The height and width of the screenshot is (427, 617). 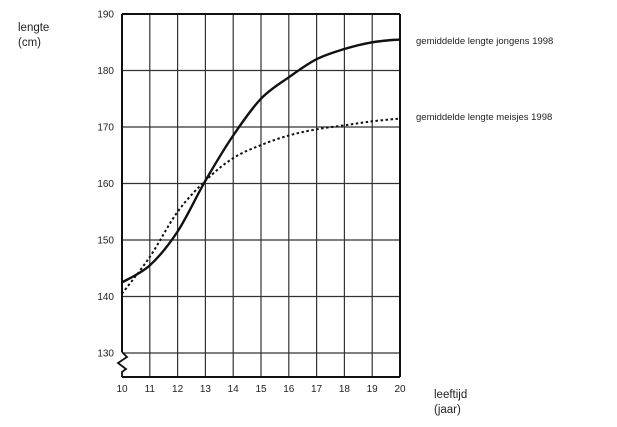 What do you see at coordinates (447, 410) in the screenshot?
I see `x-axis-title-line-2: (jaar)` at bounding box center [447, 410].